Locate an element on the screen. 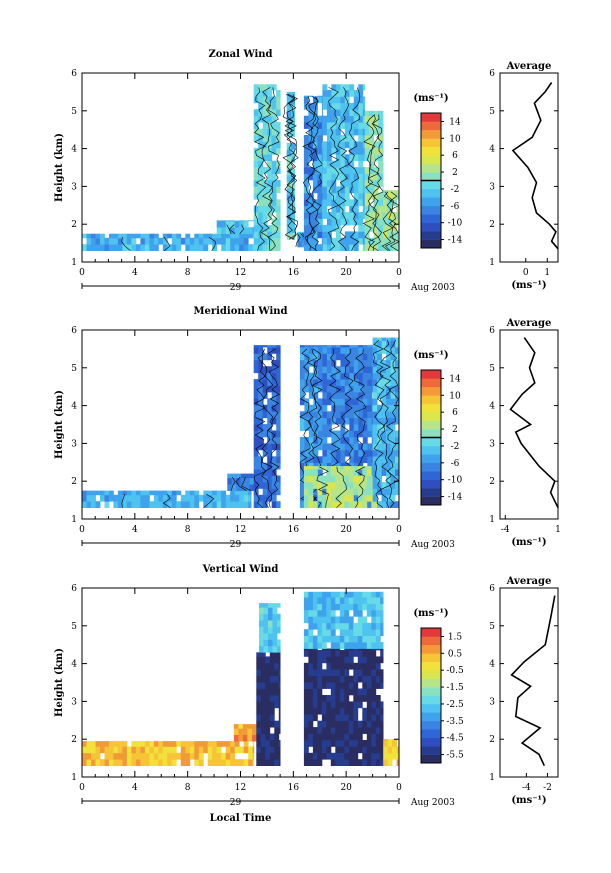 The width and height of the screenshot is (611, 873). contour-line is located at coordinates (260, 428).